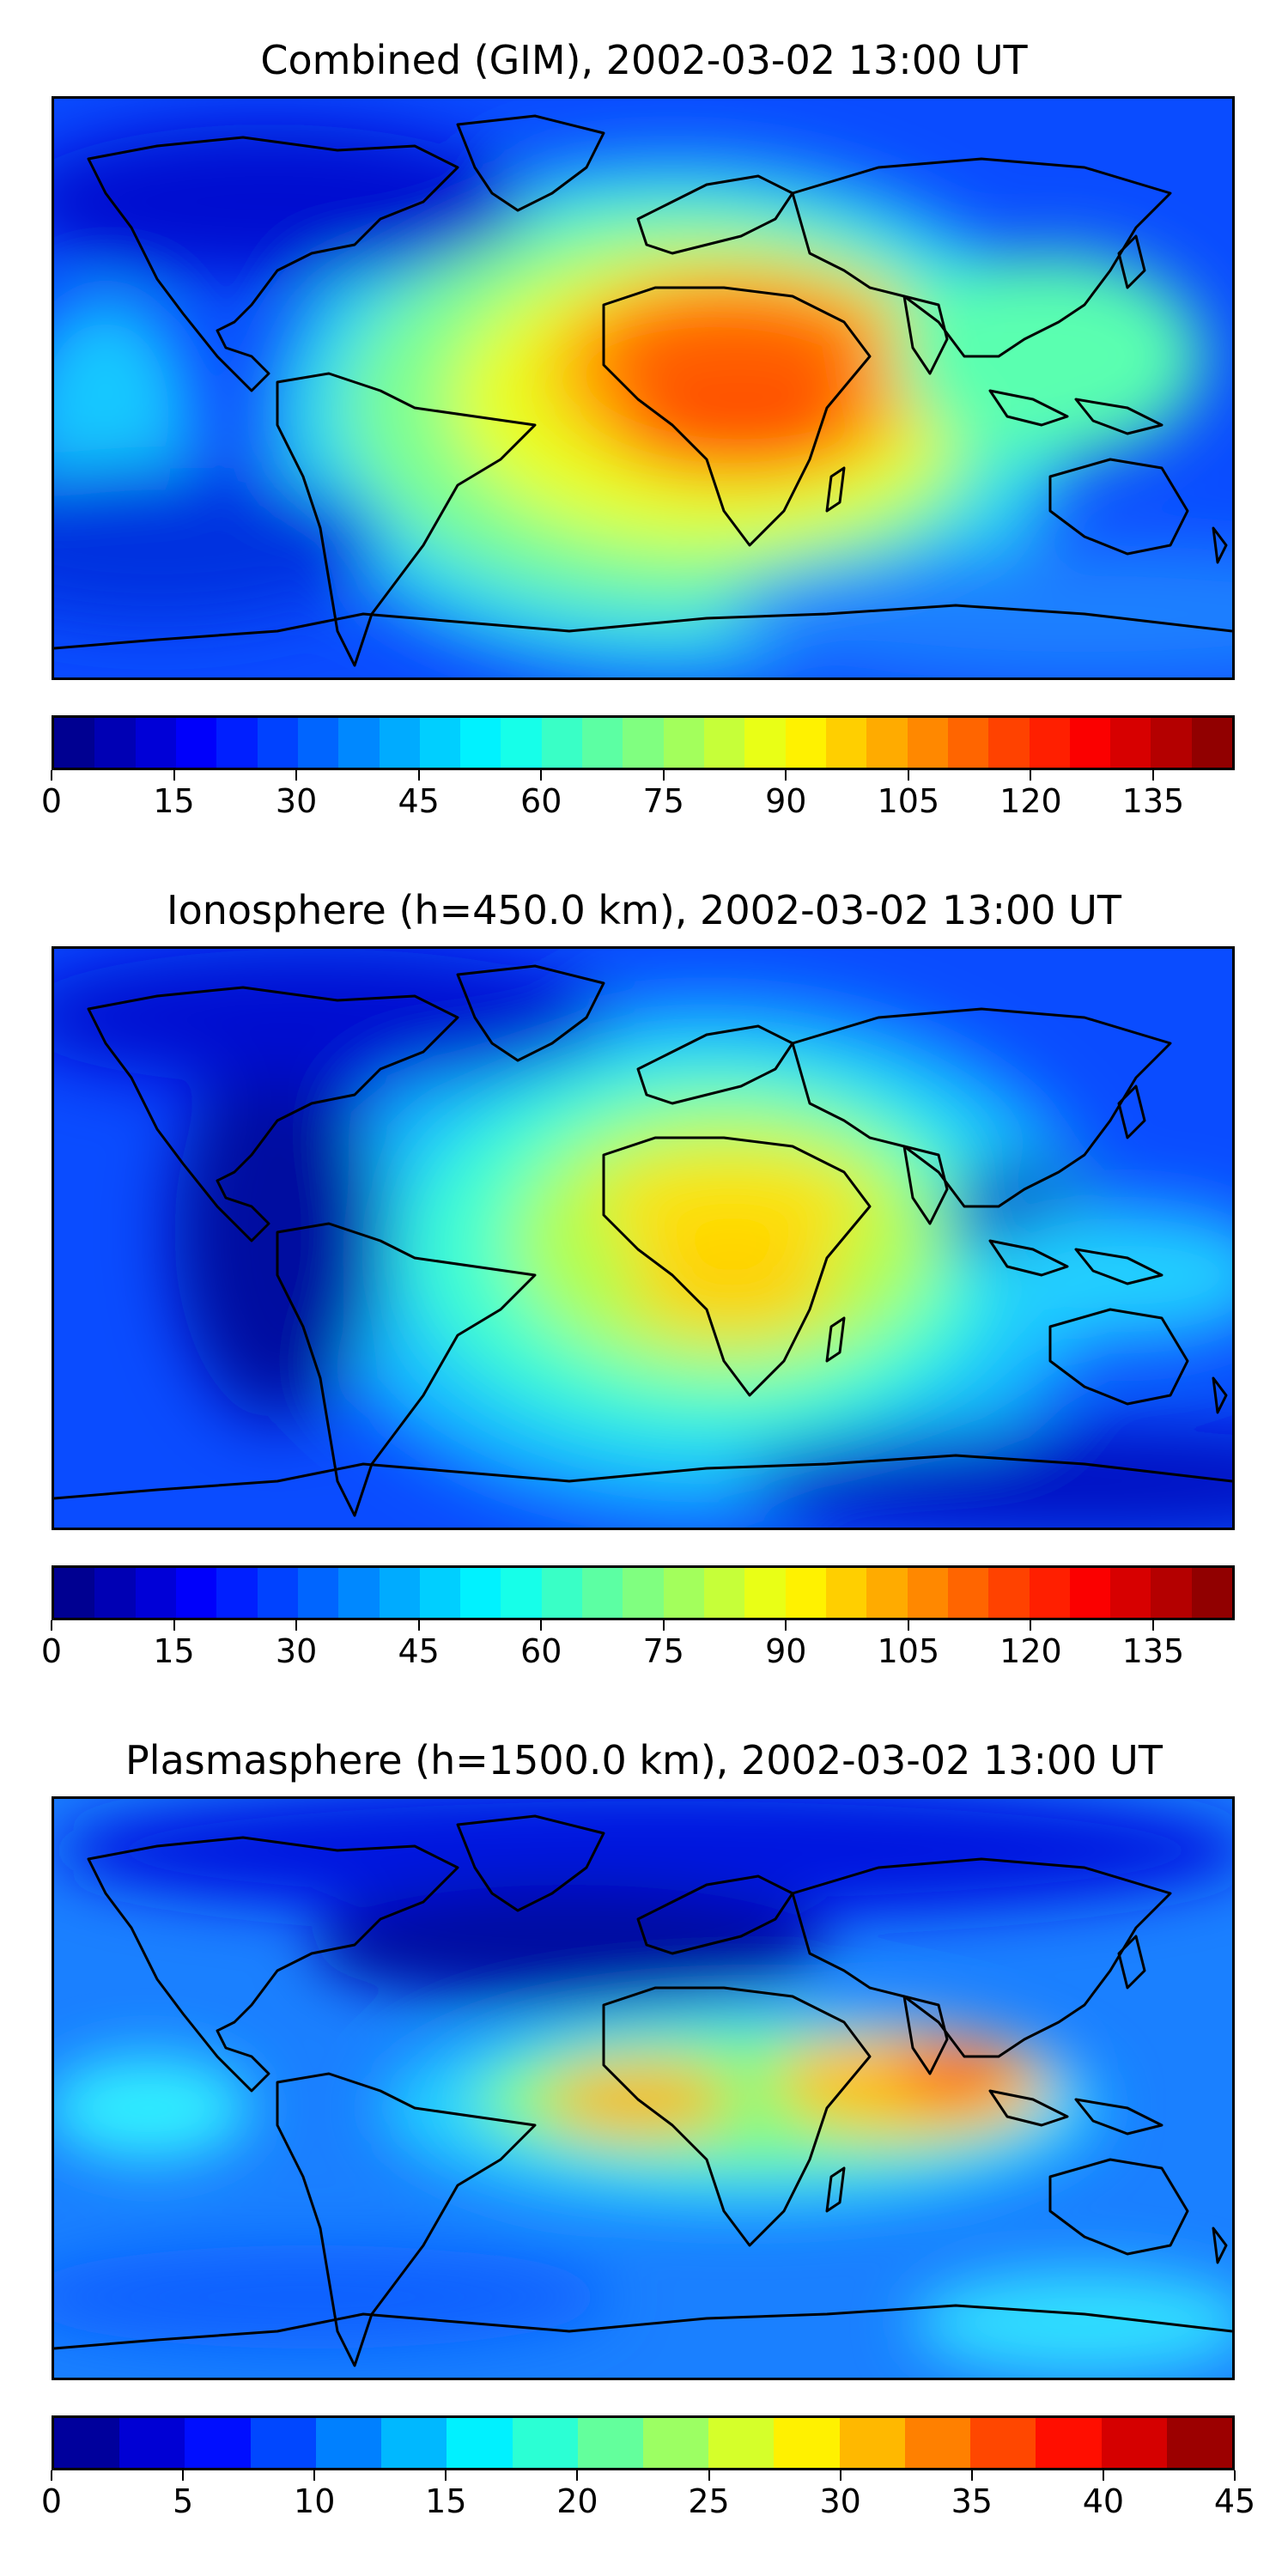  I want to click on colorbar-tick-label: 120, so click(1030, 801).